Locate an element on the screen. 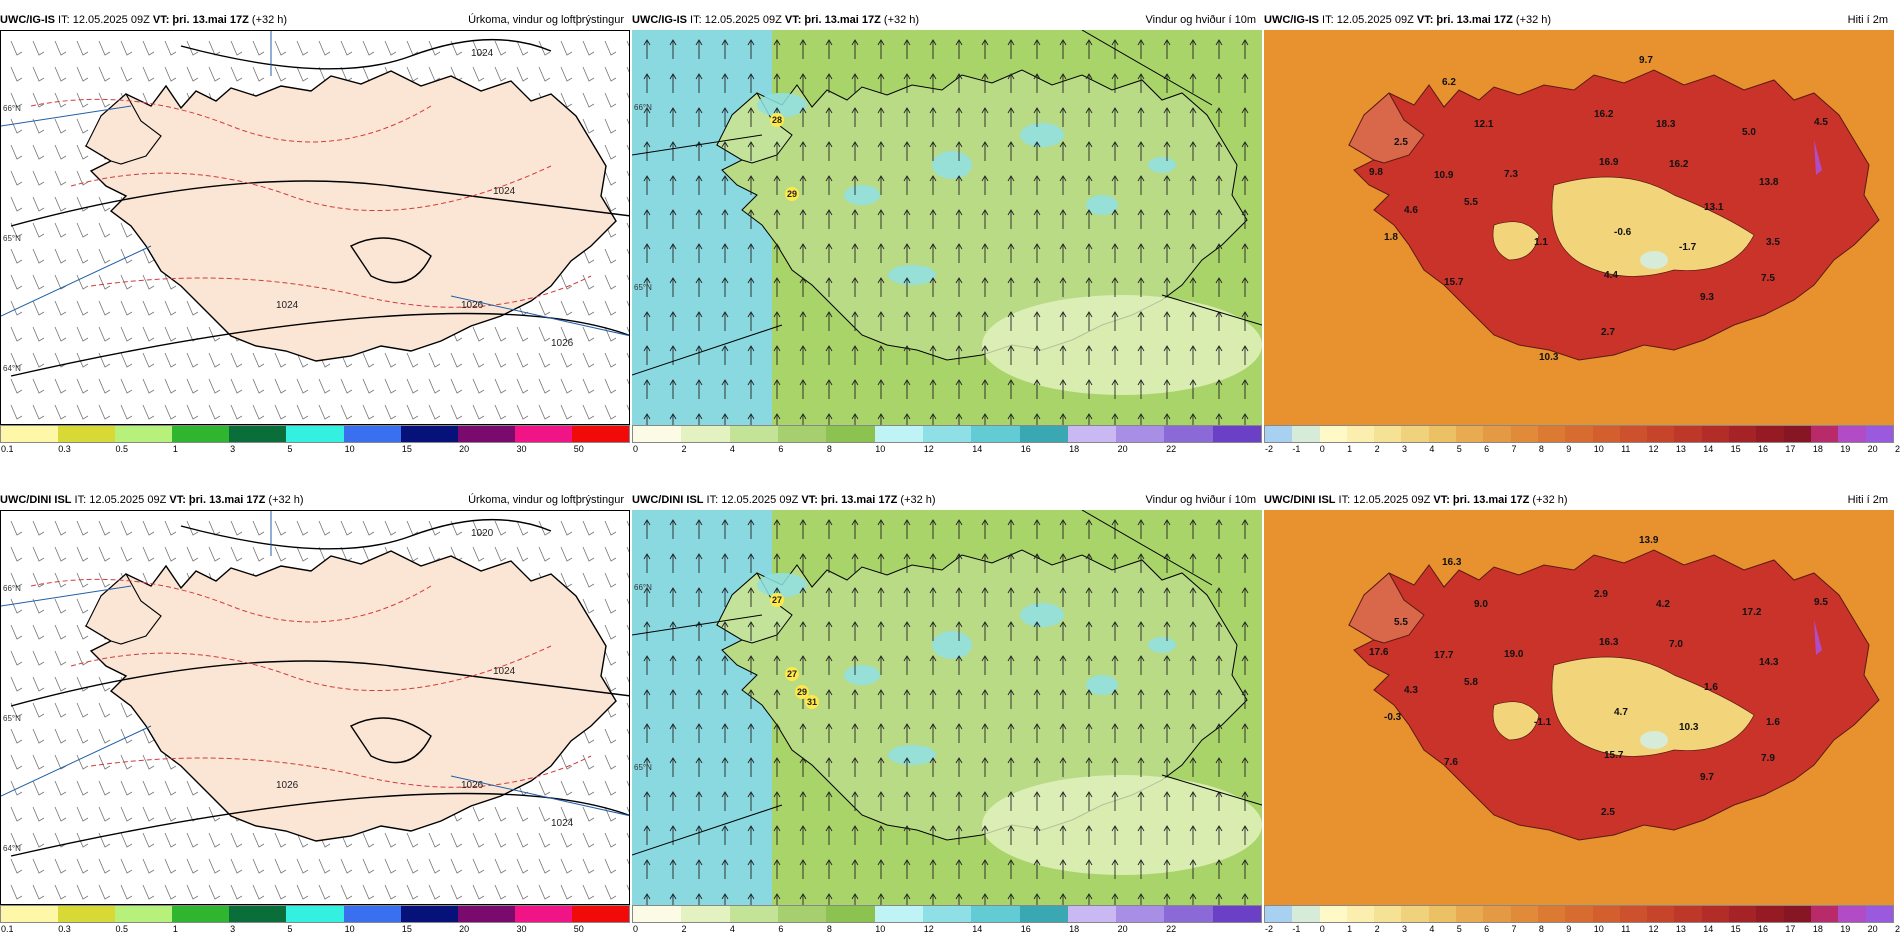  gust-patch is located at coordinates (782, 105).